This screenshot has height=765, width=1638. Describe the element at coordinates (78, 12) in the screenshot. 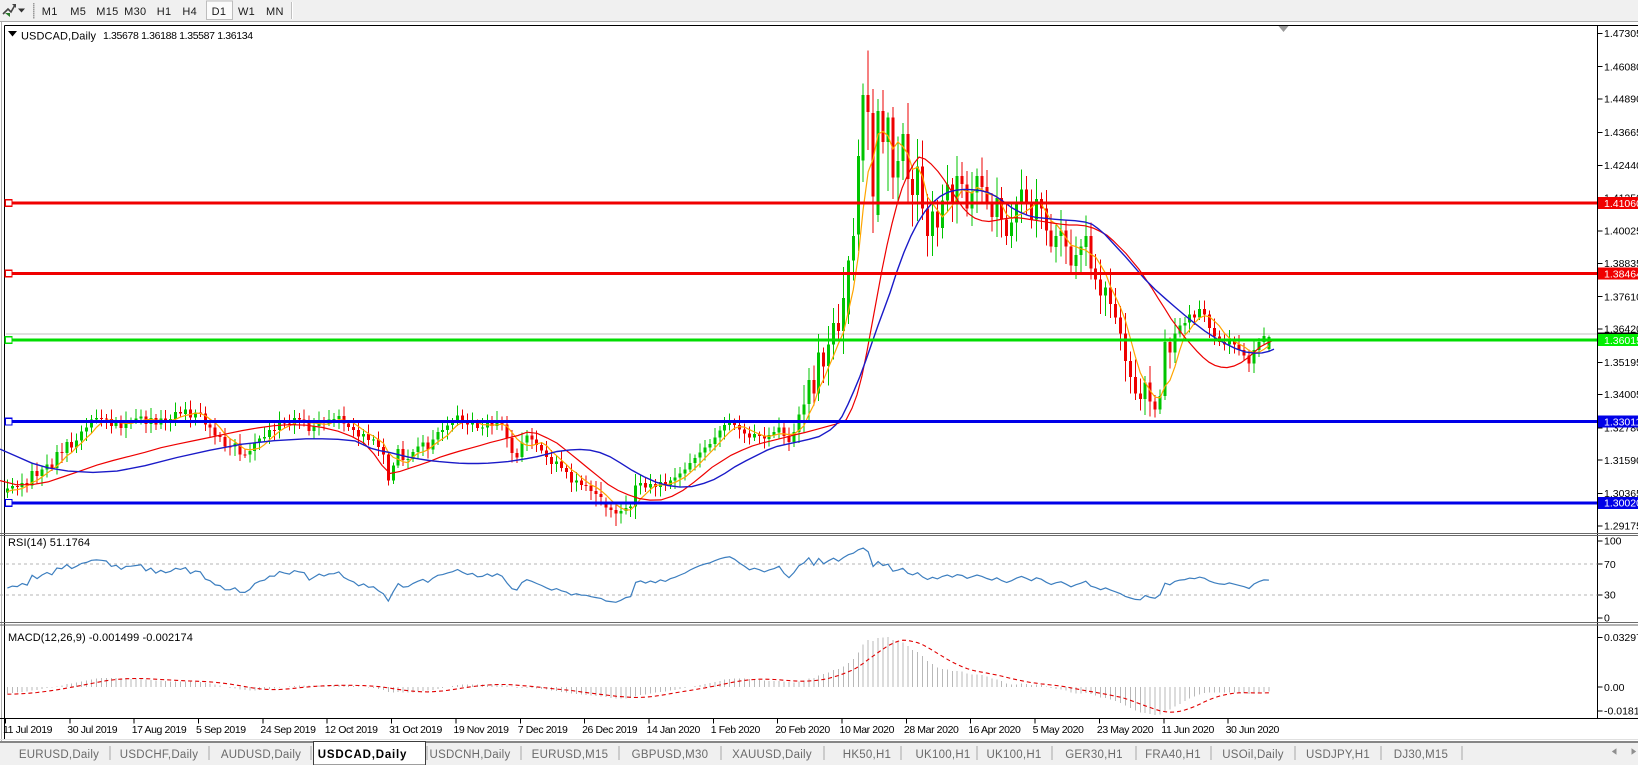

I see `svg-text: M5` at that location.